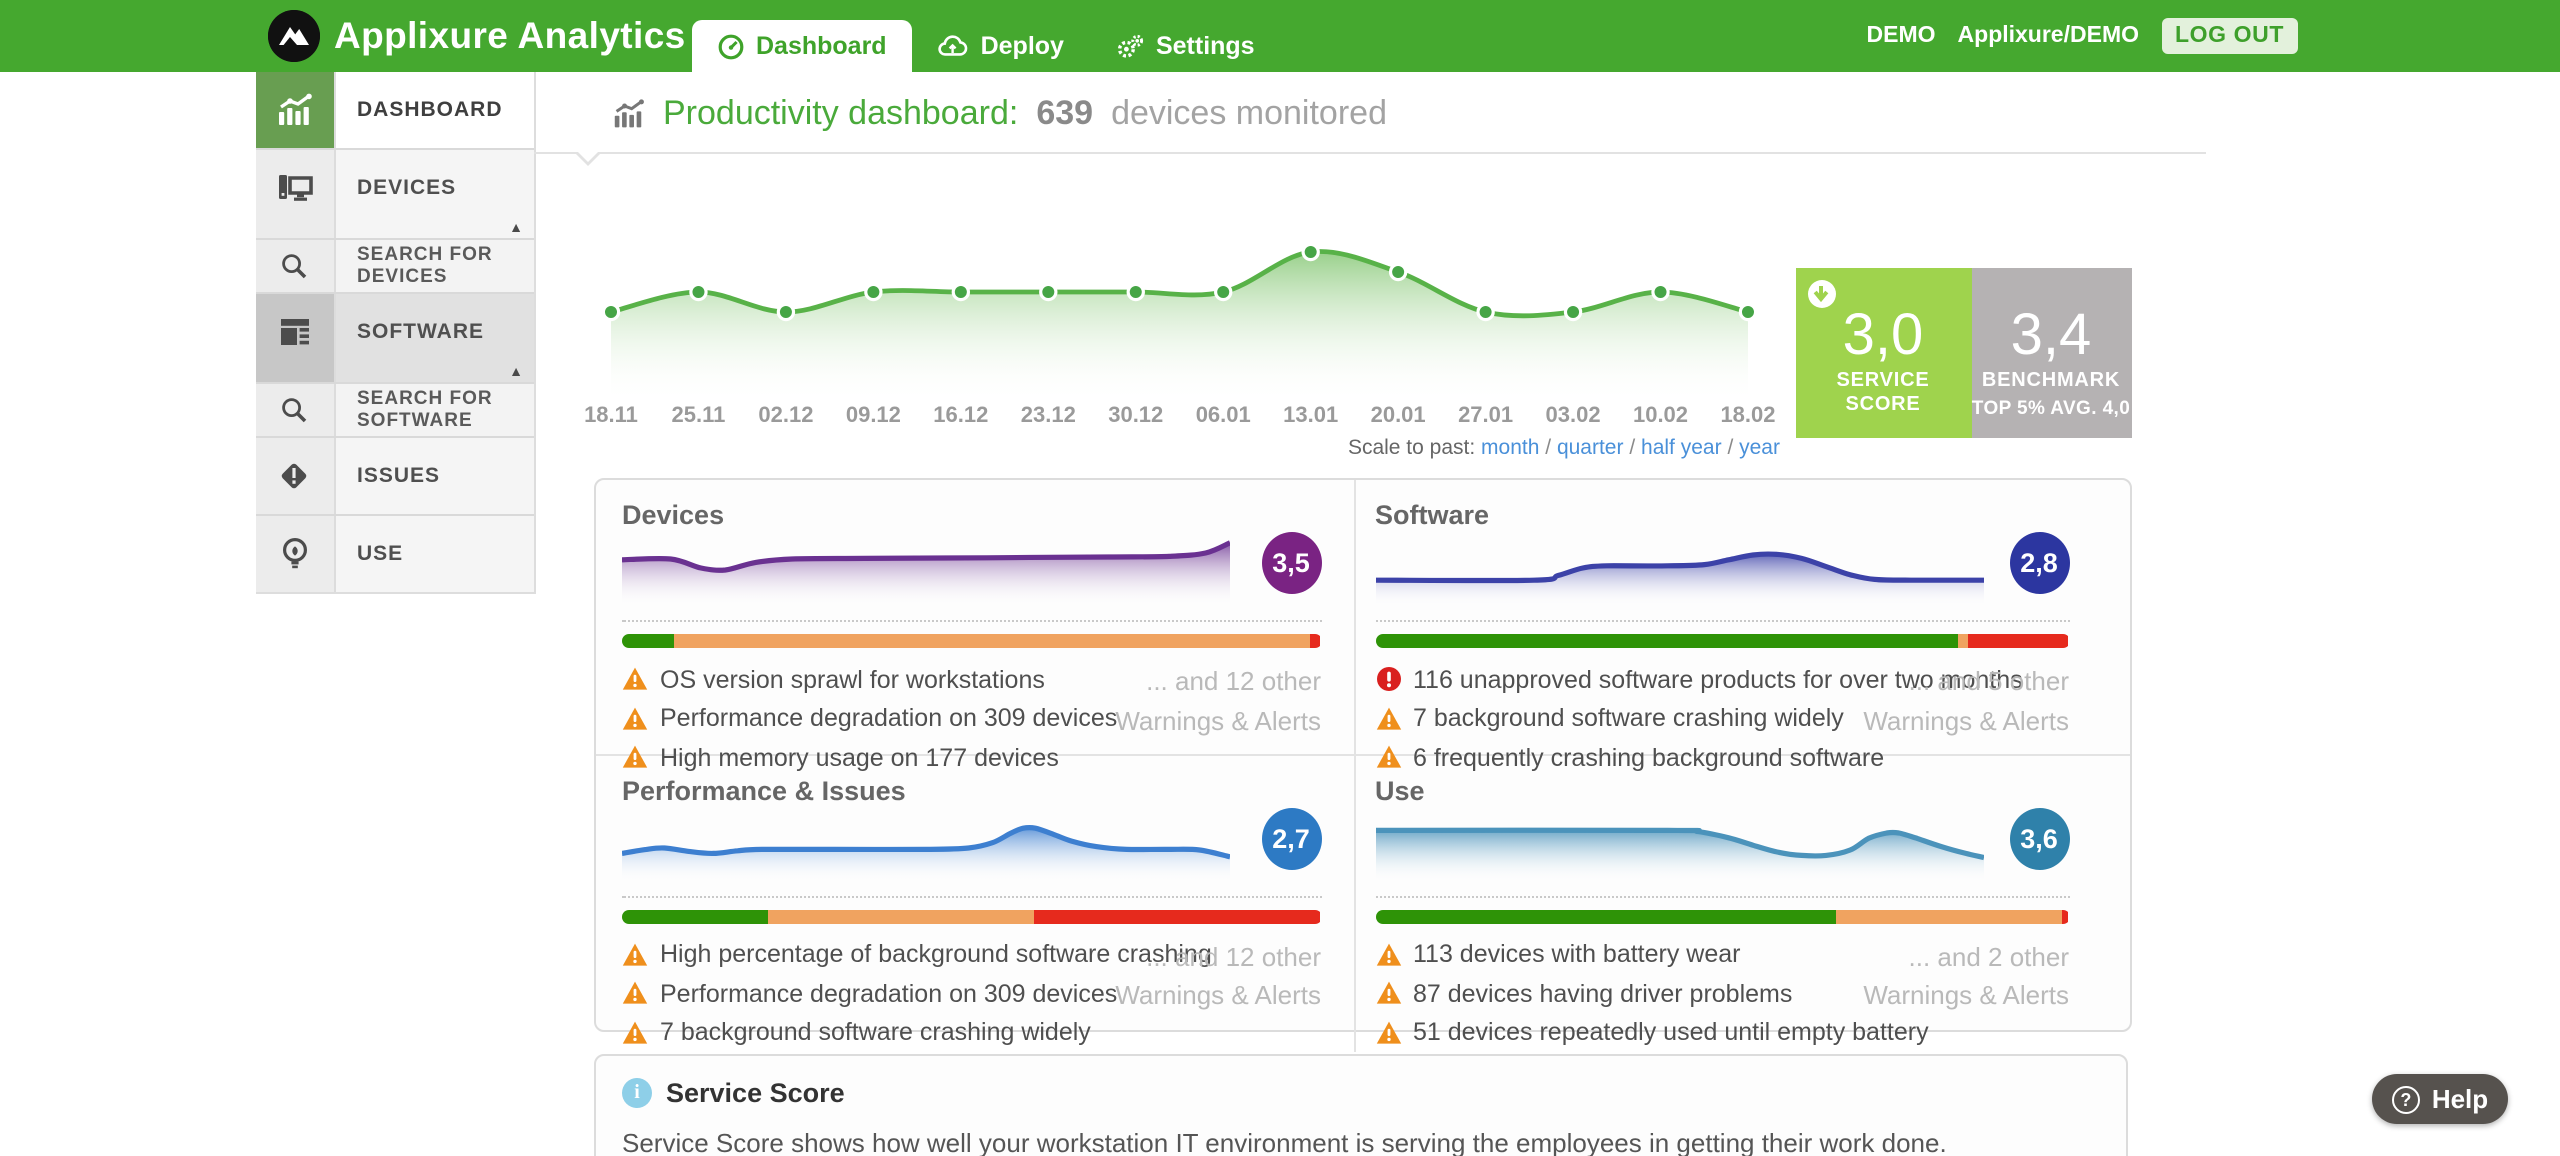  What do you see at coordinates (926, 573) in the screenshot?
I see `devices-sparkline` at bounding box center [926, 573].